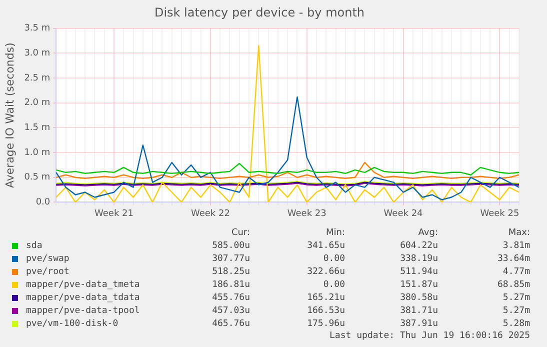 The image size is (547, 347). What do you see at coordinates (516, 245) in the screenshot?
I see `text: 3.81m` at bounding box center [516, 245].